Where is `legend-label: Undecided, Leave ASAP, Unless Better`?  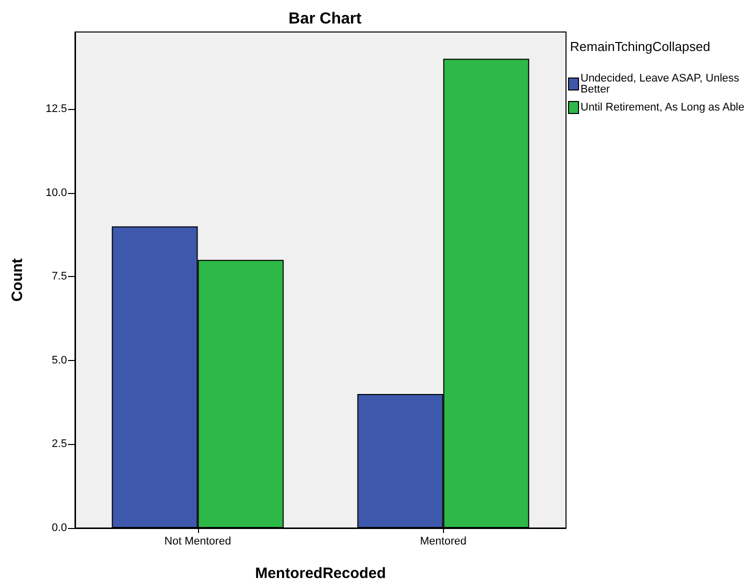 legend-label: Undecided, Leave ASAP, Unless Better is located at coordinates (661, 84).